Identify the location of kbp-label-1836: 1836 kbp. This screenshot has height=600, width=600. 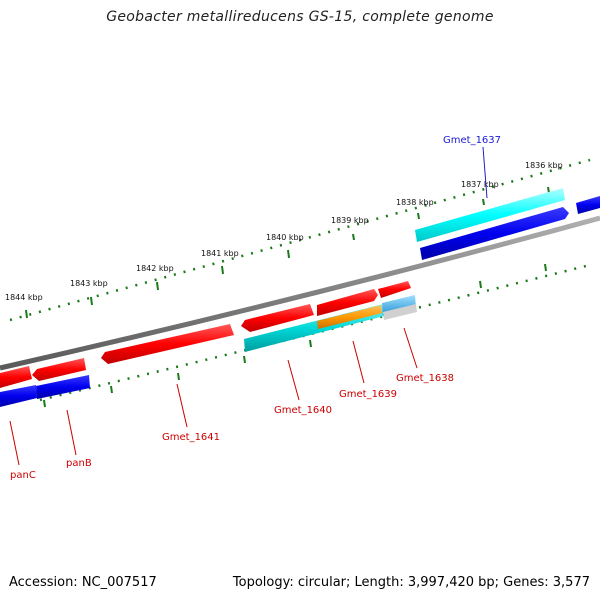
(544, 165).